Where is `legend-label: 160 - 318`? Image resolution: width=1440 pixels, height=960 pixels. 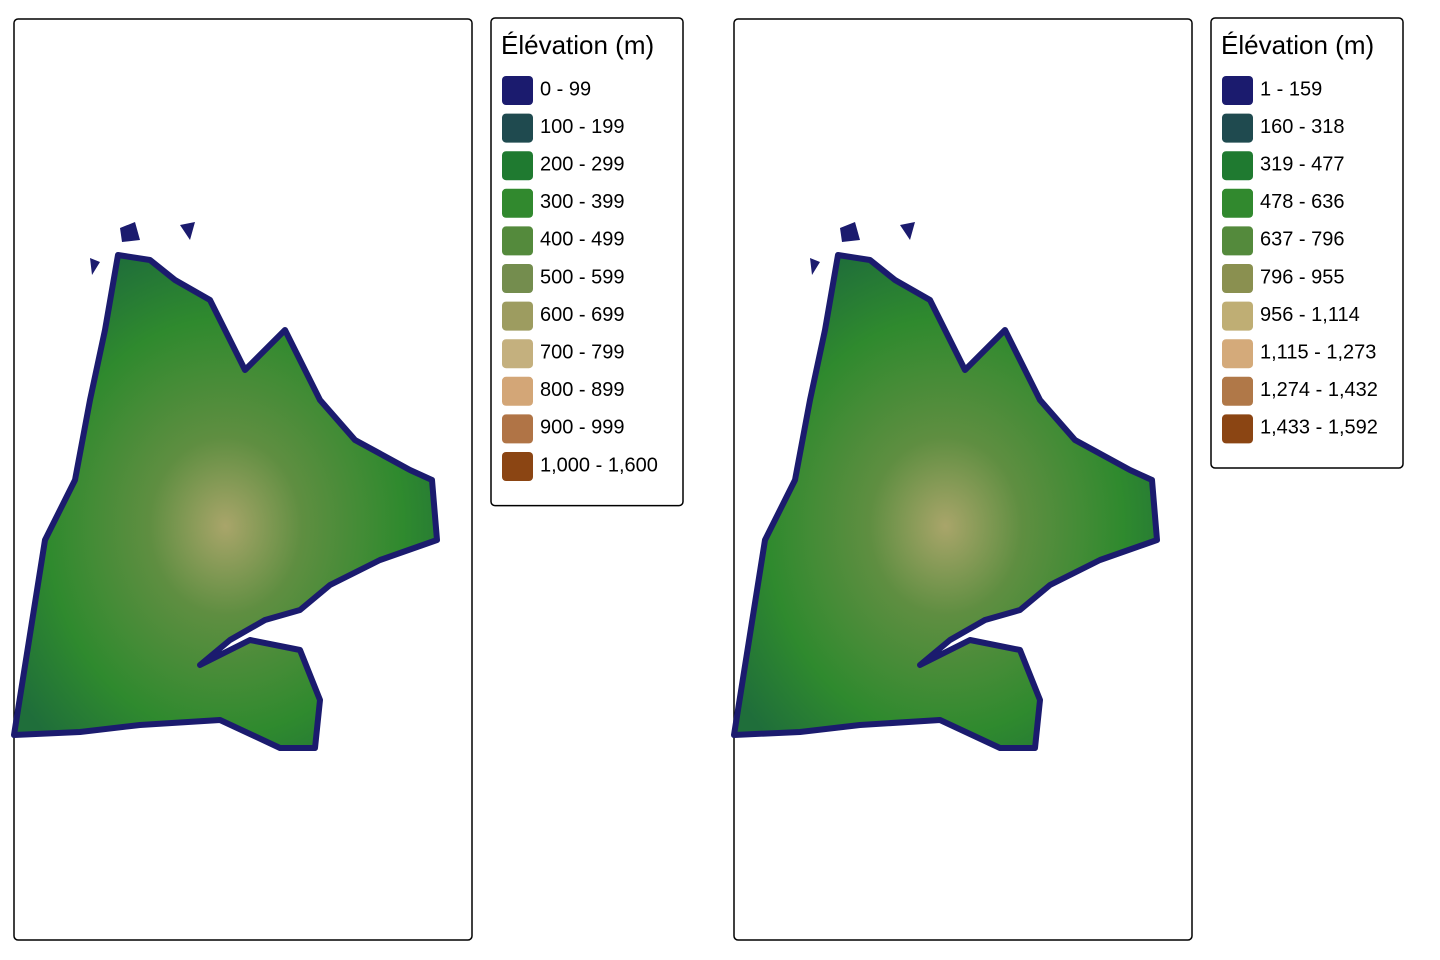
legend-label: 160 - 318 is located at coordinates (1302, 127).